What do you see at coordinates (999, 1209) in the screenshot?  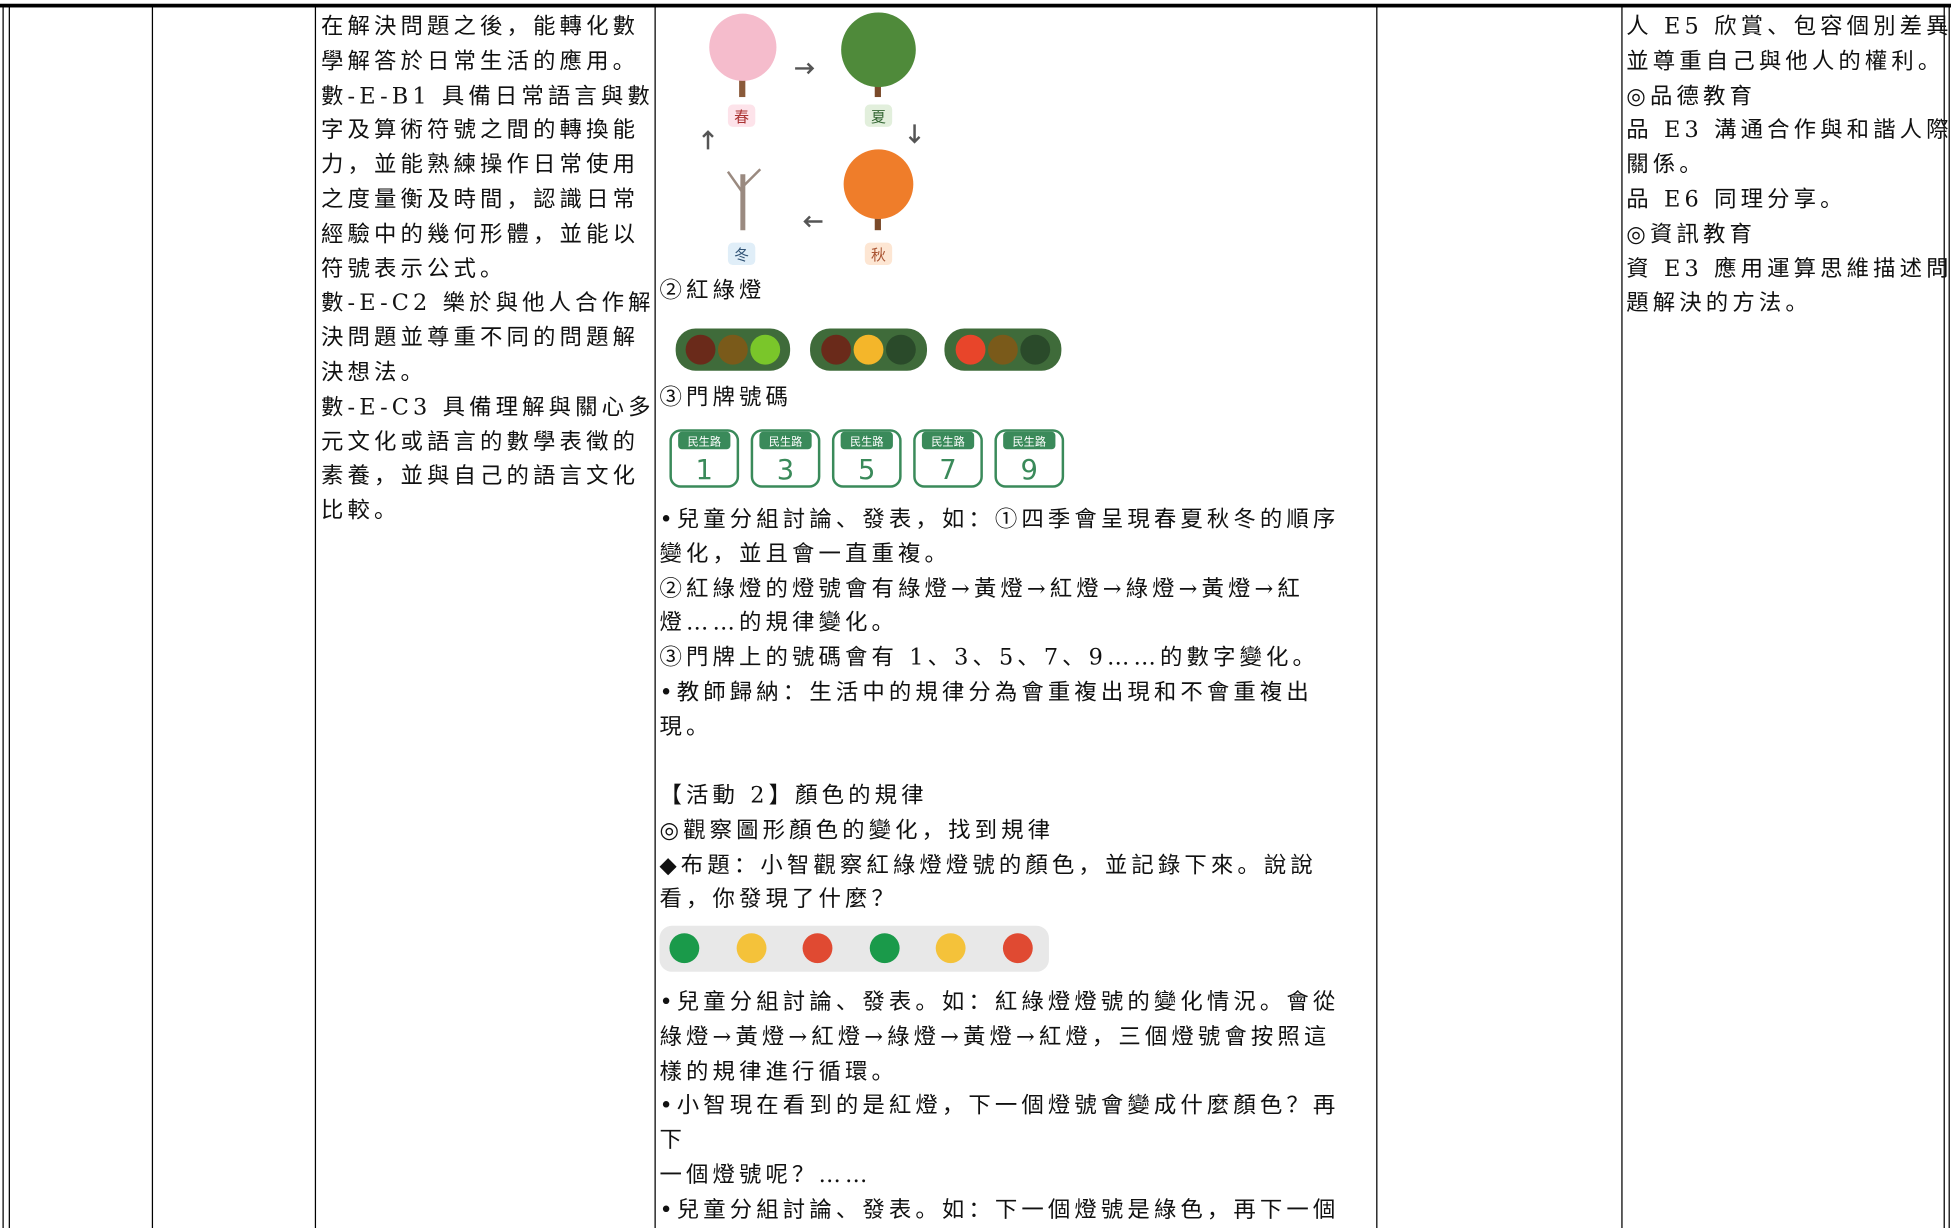 I see `text-line: •兒童分組討論、發表。如：下一個燈號是綠色，再下一個` at bounding box center [999, 1209].